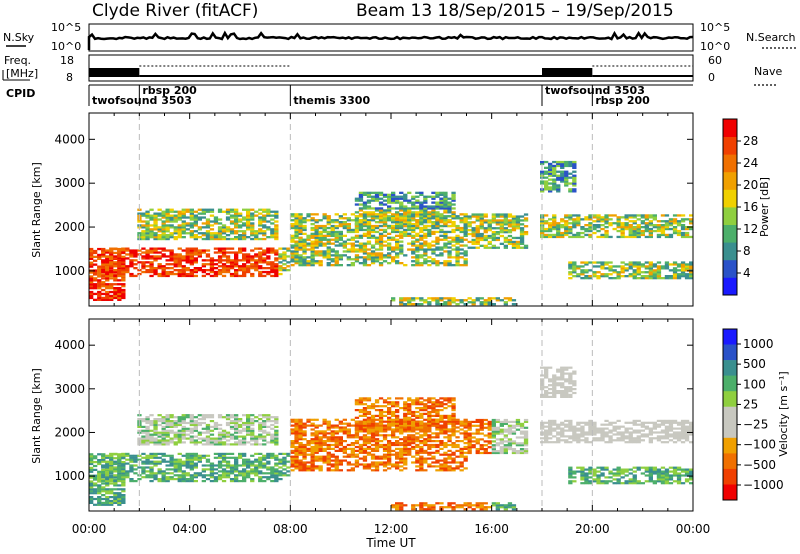 Image resolution: width=800 pixels, height=554 pixels. Describe the element at coordinates (730, 145) in the screenshot. I see `power-colorbar-swatch` at that location.